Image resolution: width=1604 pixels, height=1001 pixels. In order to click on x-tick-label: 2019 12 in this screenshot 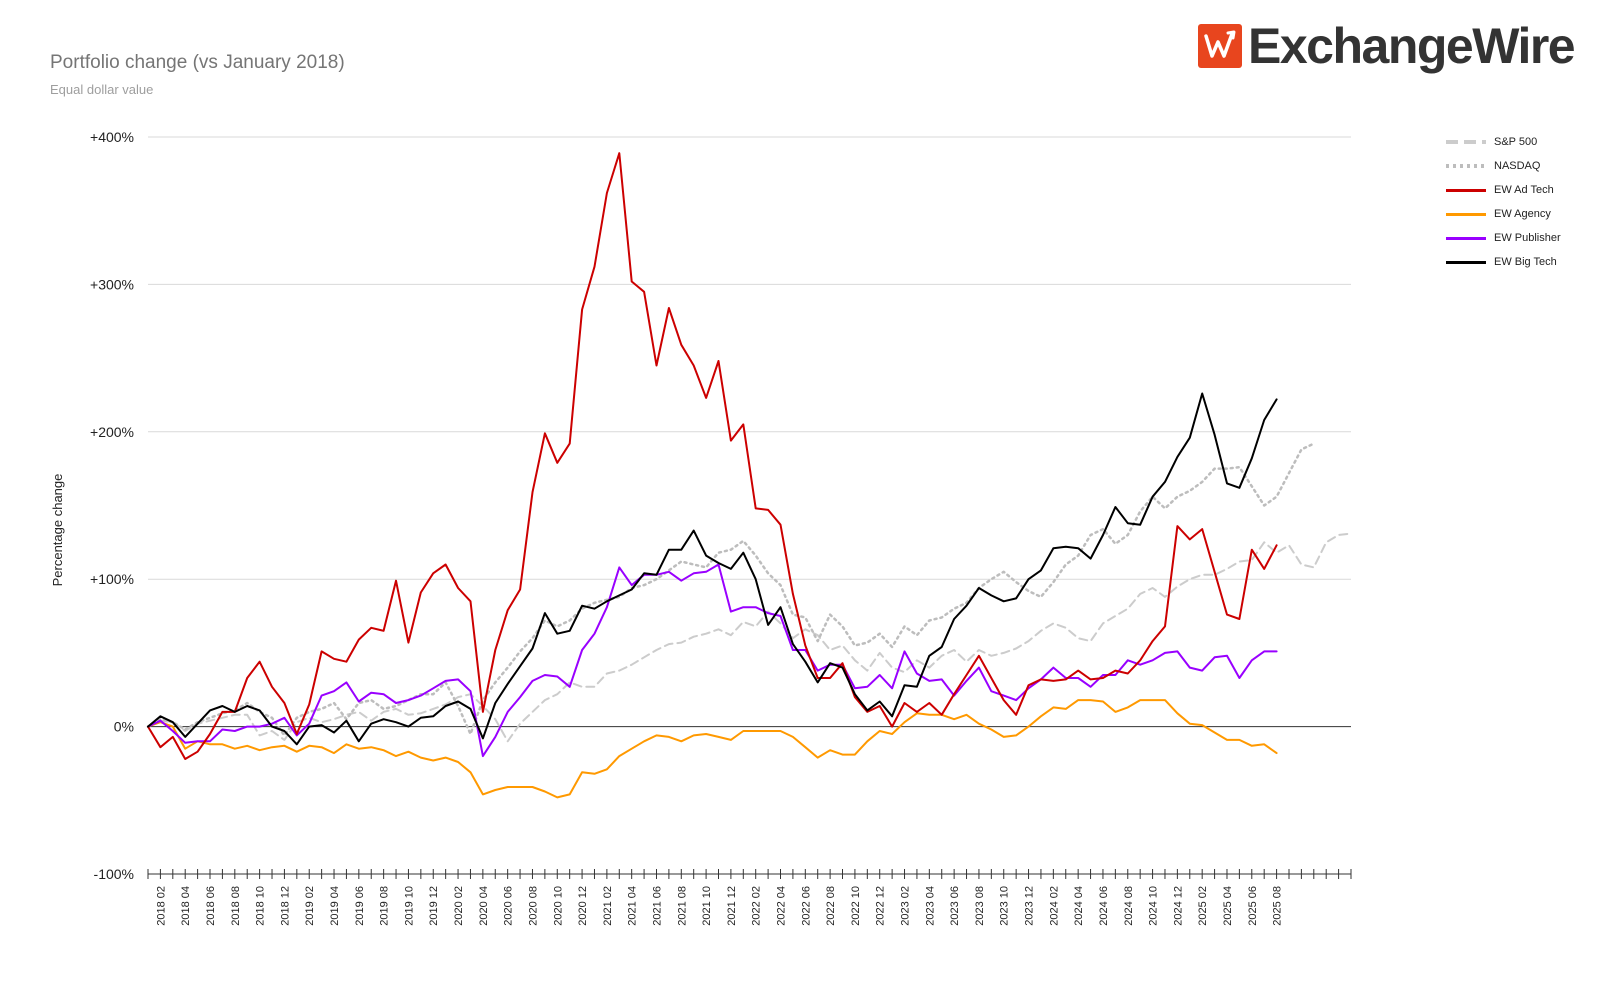, I will do `click(434, 906)`.